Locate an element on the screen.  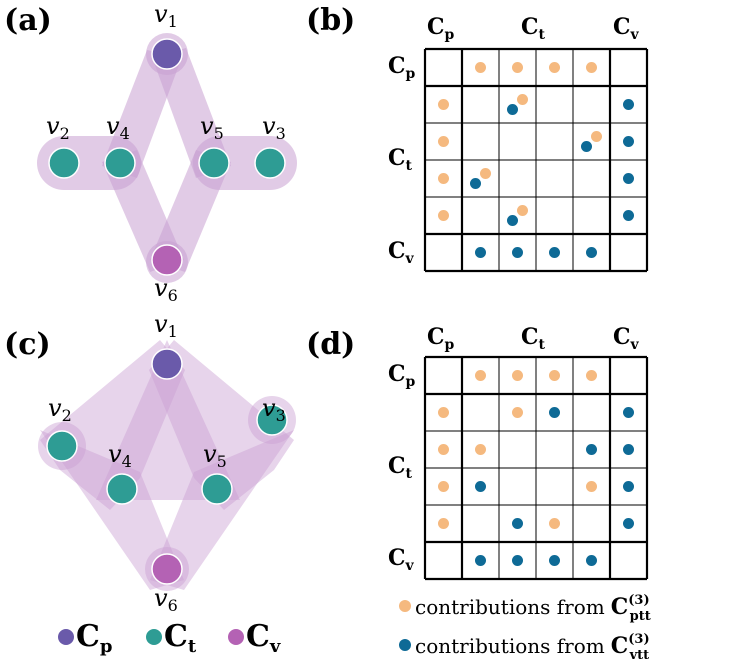
matrix-b-col-label-cv: Cv is located at coordinates (626, 28).